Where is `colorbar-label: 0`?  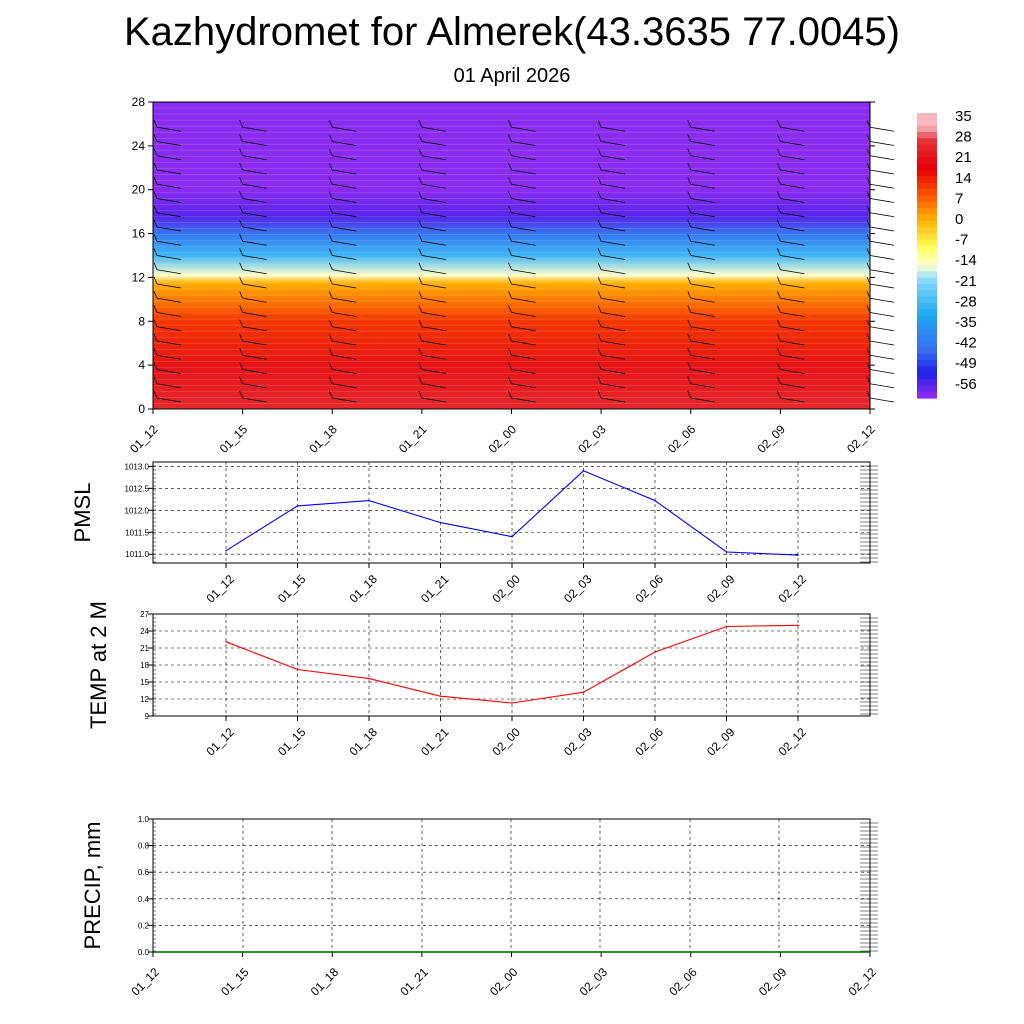
colorbar-label: 0 is located at coordinates (959, 219).